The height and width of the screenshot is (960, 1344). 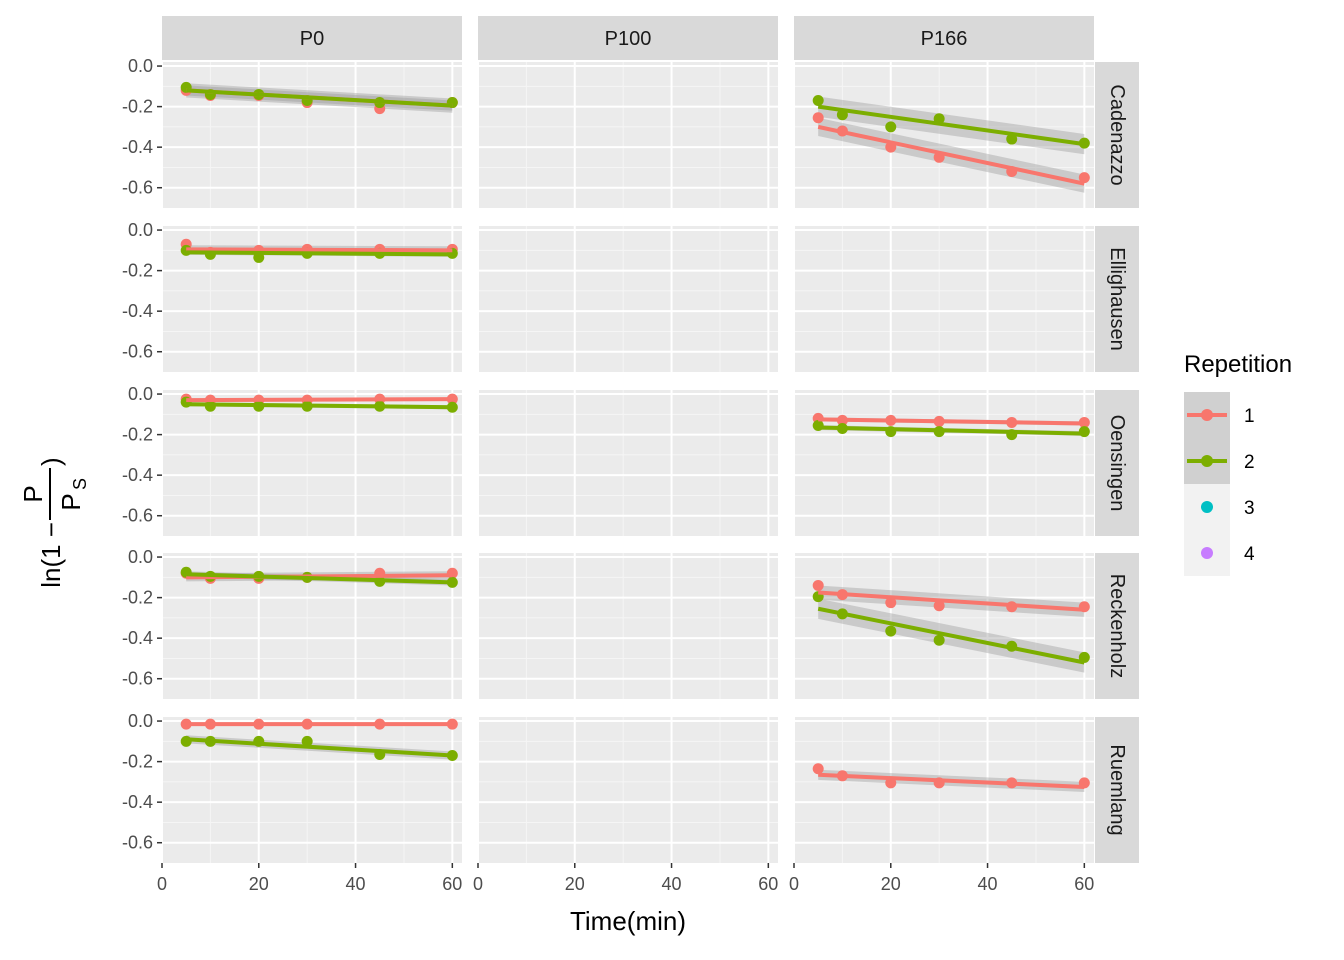 I want to click on row-strip-label: Ruemlang, so click(x=1117, y=789).